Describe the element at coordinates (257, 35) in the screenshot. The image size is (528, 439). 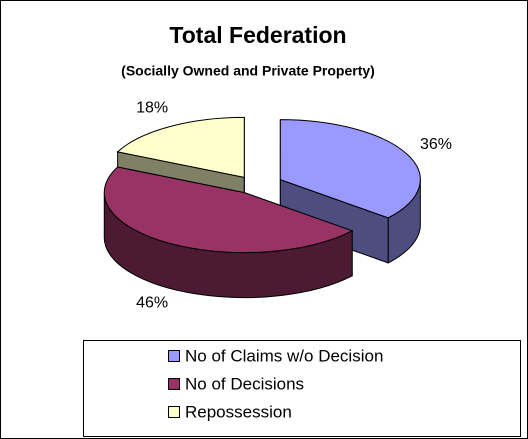
I see `chart-title: Total Federation` at that location.